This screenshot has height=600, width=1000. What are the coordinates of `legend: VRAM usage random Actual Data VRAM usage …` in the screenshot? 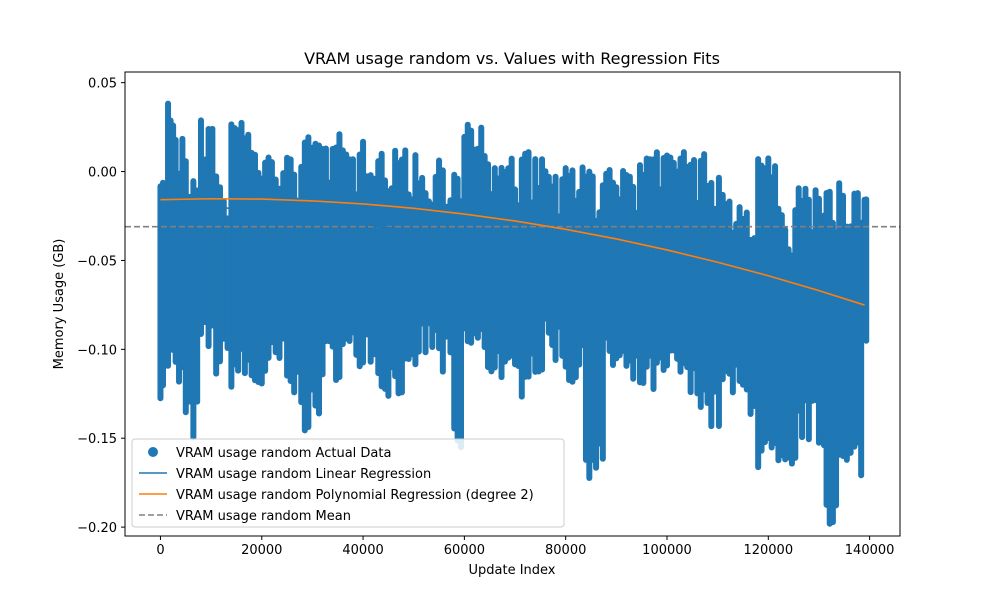 It's located at (348, 483).